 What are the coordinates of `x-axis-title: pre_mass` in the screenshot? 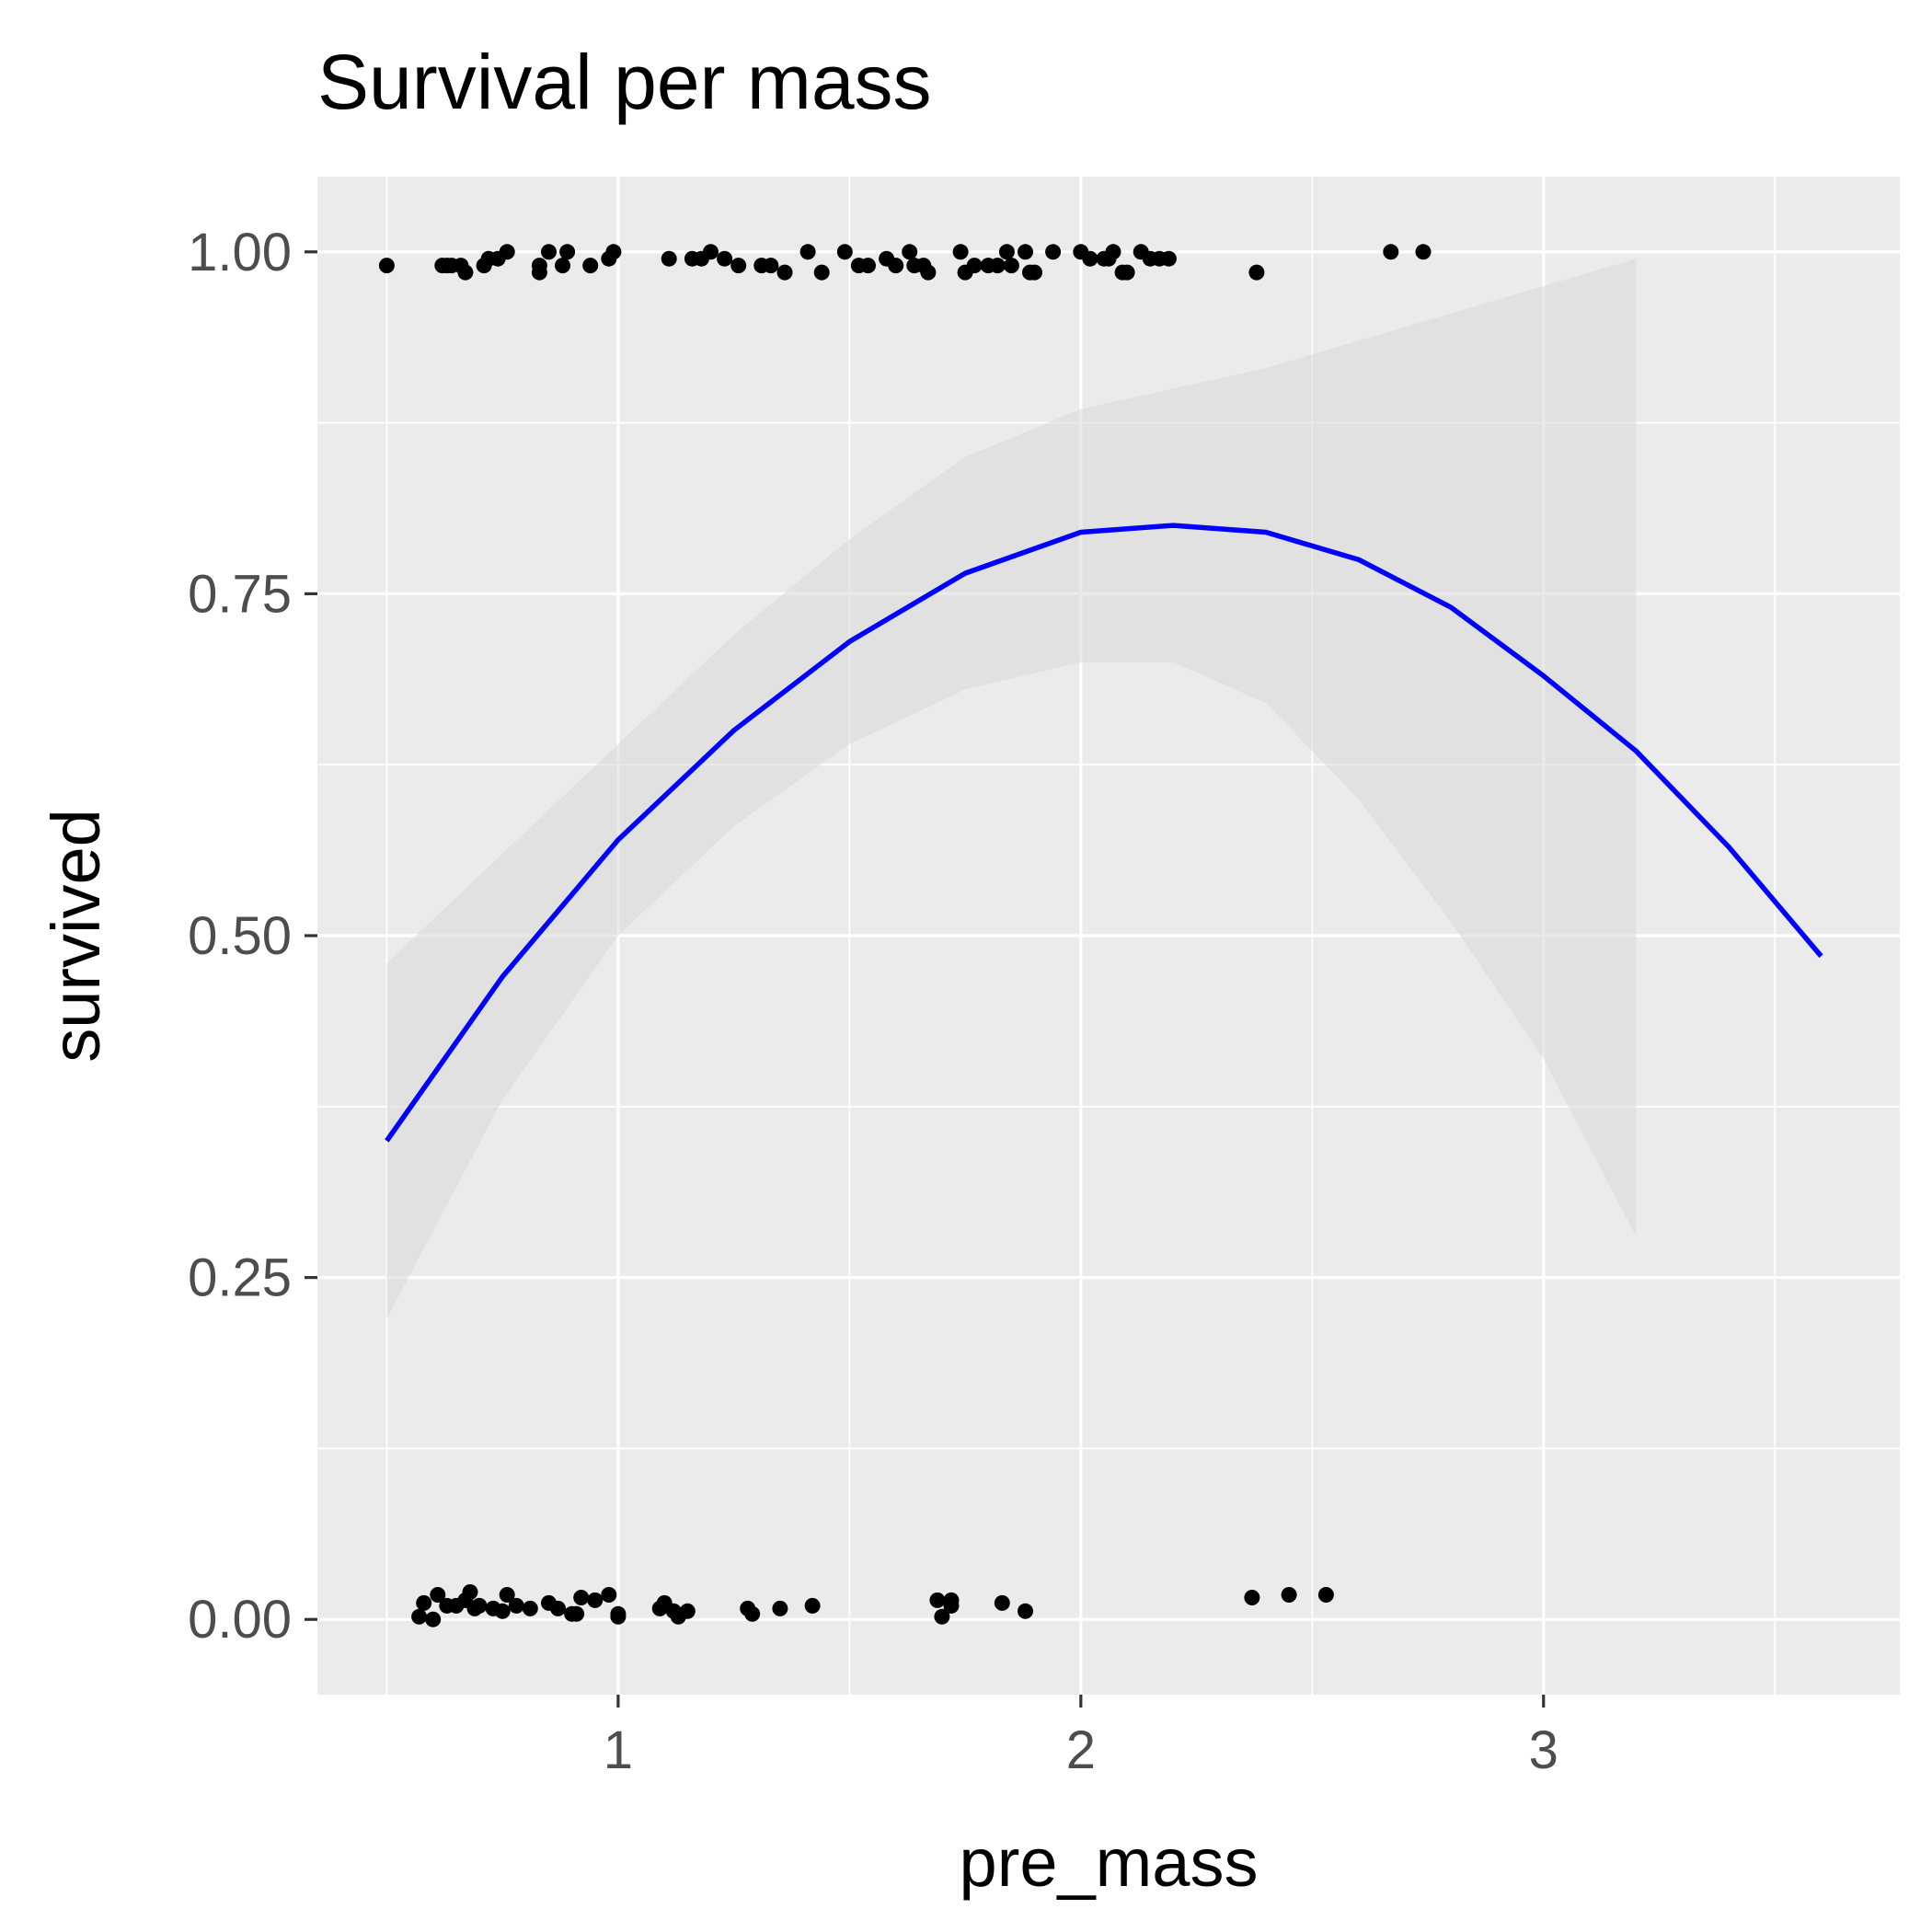 It's located at (1109, 1862).